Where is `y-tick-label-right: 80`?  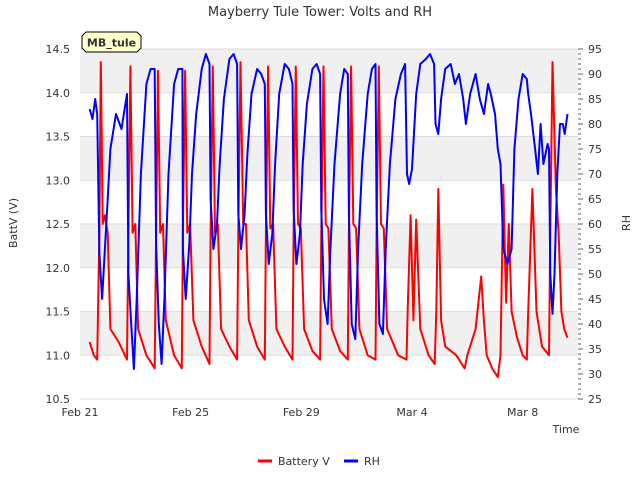 y-tick-label-right: 80 is located at coordinates (595, 124).